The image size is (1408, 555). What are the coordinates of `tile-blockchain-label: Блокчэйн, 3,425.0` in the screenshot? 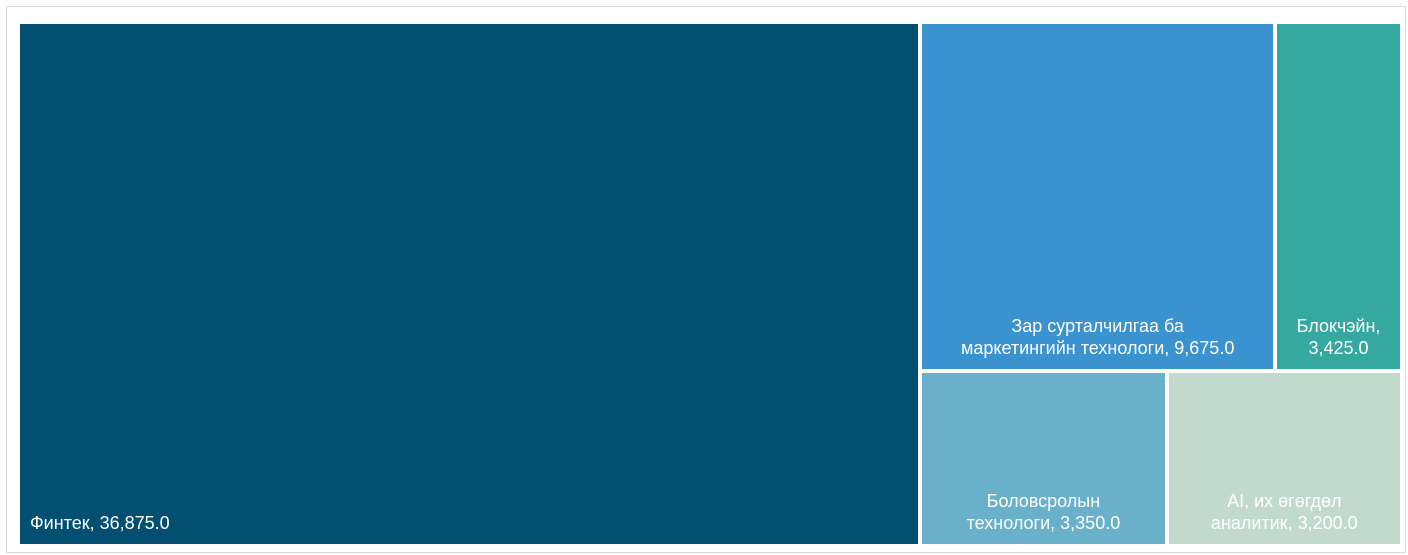 It's located at (1338, 337).